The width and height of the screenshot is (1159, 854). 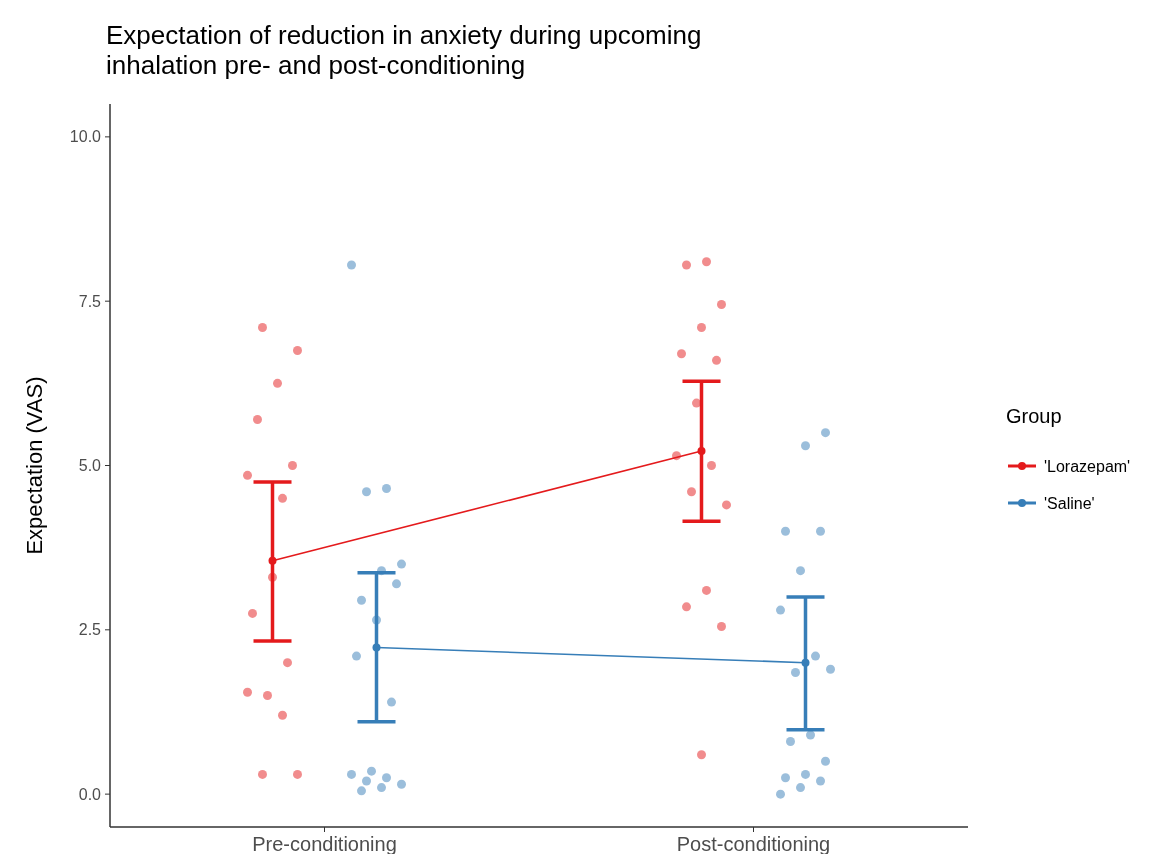 What do you see at coordinates (1087, 466) in the screenshot?
I see `legend-label: 'Lorazepam'` at bounding box center [1087, 466].